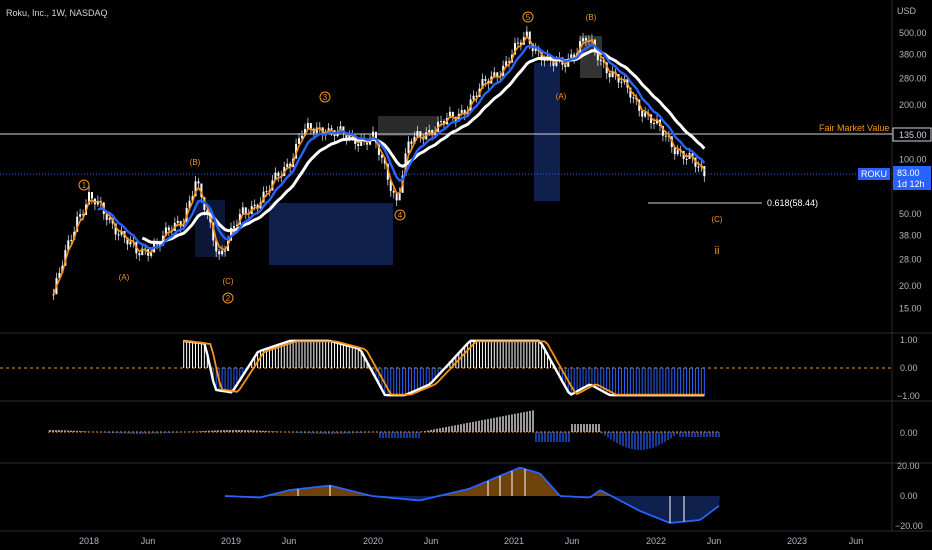 The height and width of the screenshot is (550, 932). Describe the element at coordinates (57, 13) in the screenshot. I see `chart-title: Roku, Inc., 1W, NASDAQ` at that location.